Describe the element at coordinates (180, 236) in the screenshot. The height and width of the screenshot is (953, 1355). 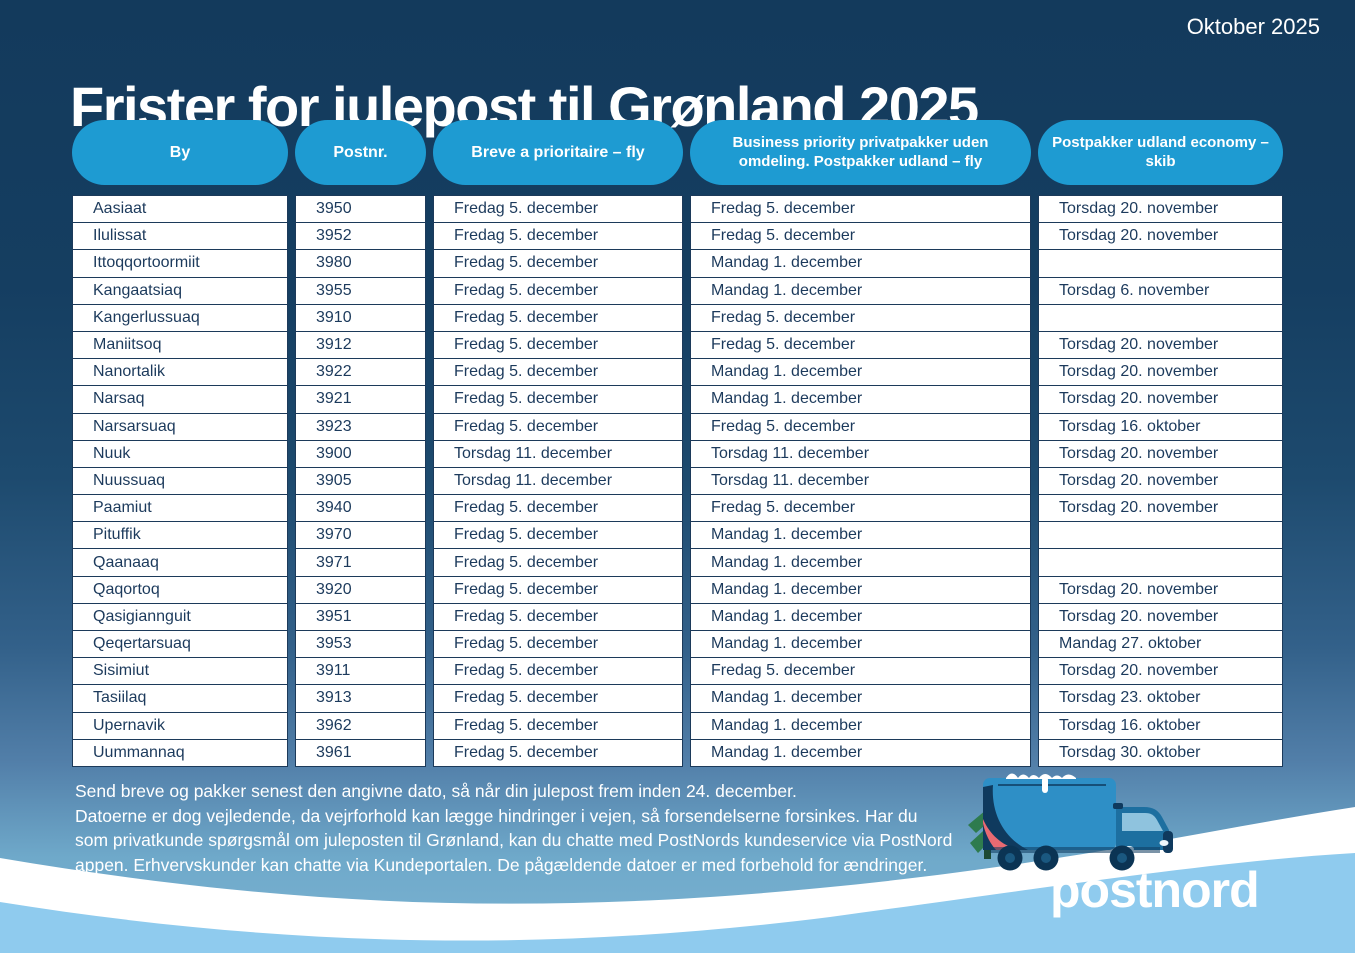
I see `table-cell: Ilulissat` at that location.